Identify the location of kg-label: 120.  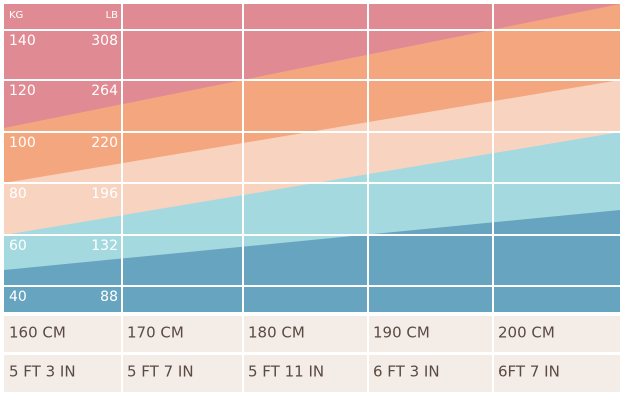
(22, 91).